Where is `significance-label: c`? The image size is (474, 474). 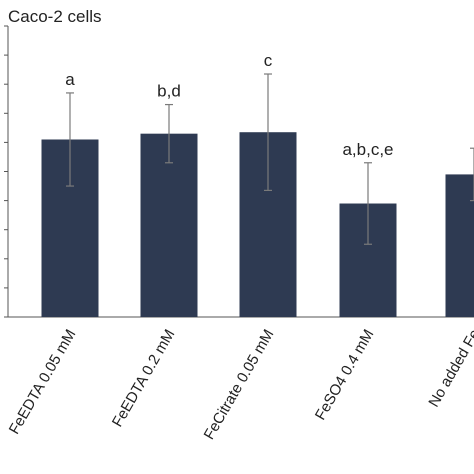
significance-label: c is located at coordinates (268, 60).